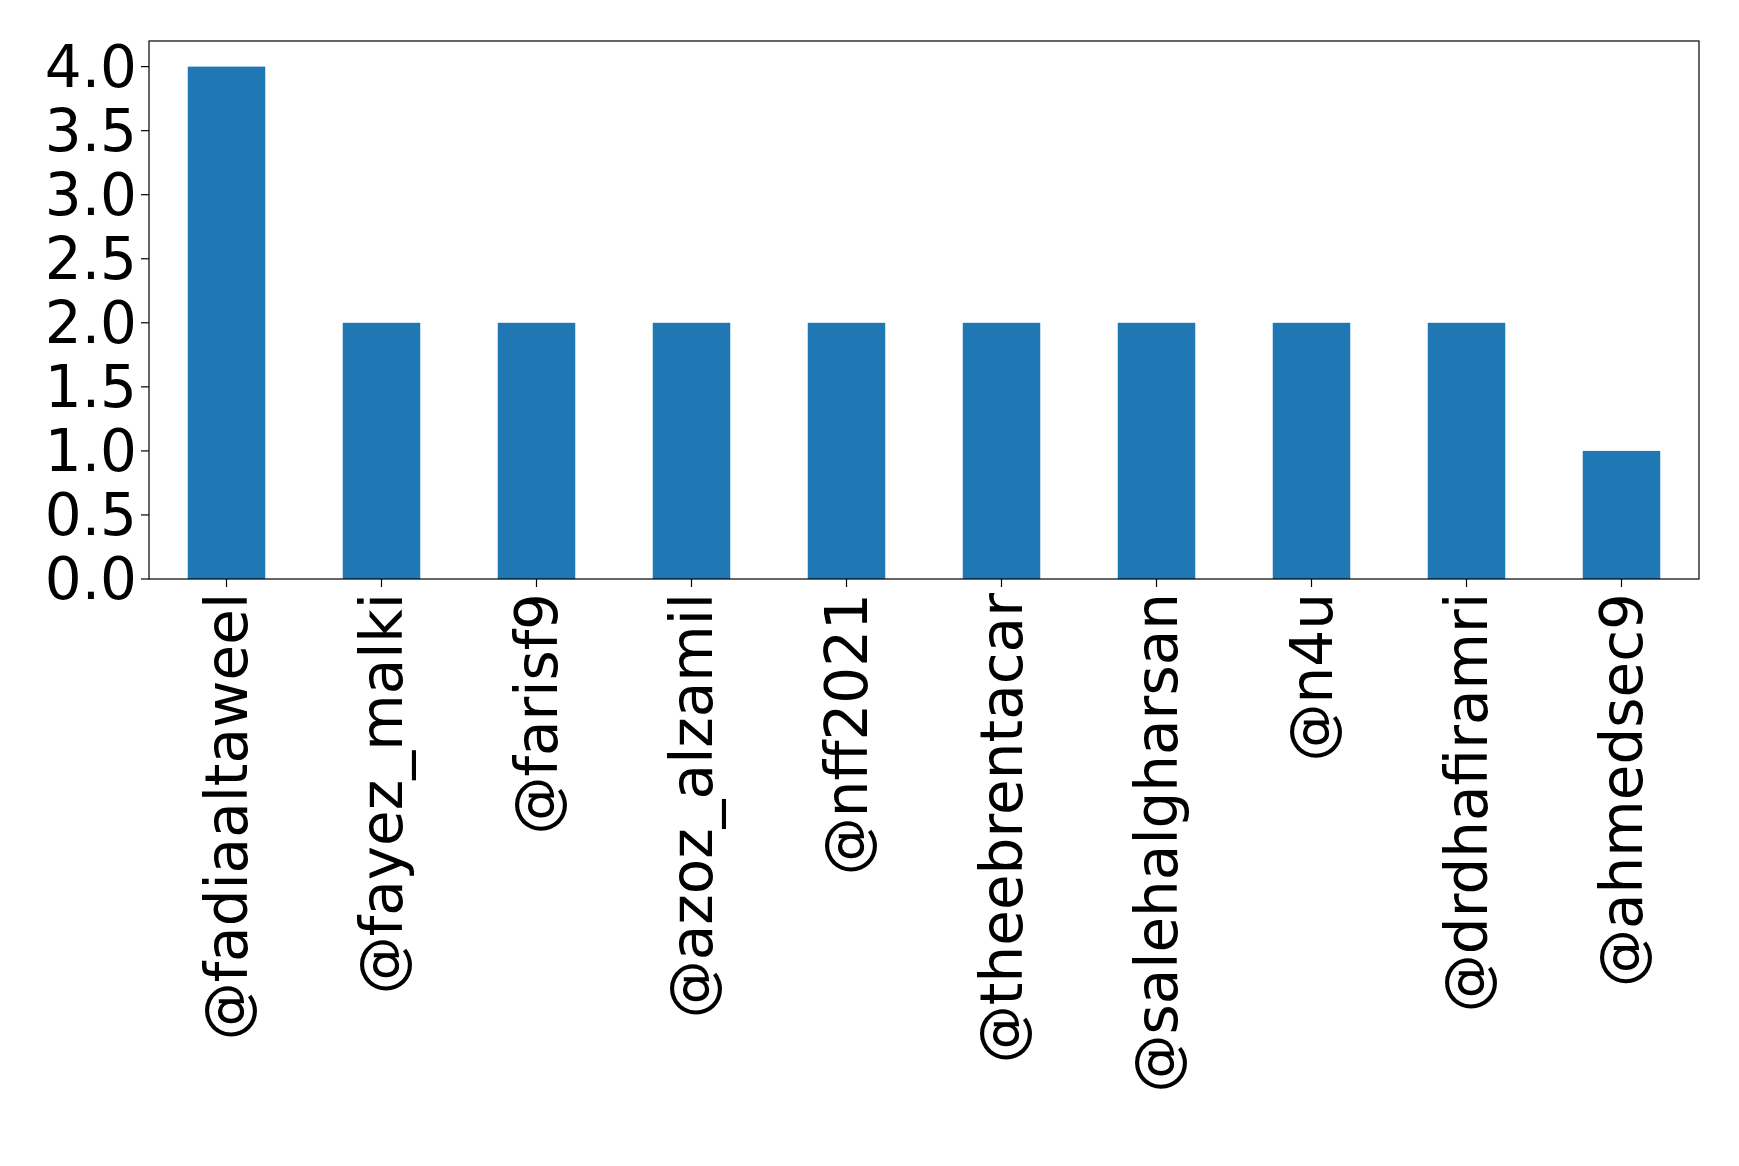  I want to click on x-tick-label: @azoz_alzamil, so click(691, 806).